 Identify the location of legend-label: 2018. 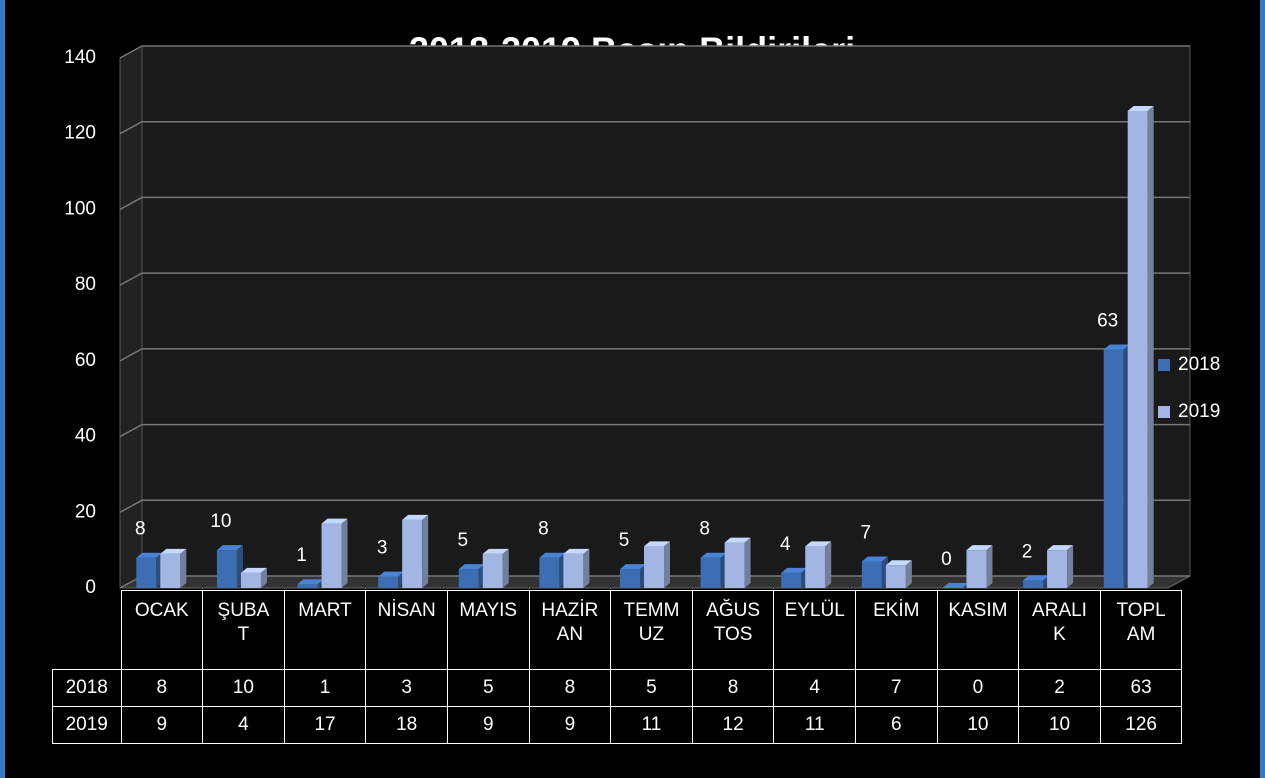
(1199, 364).